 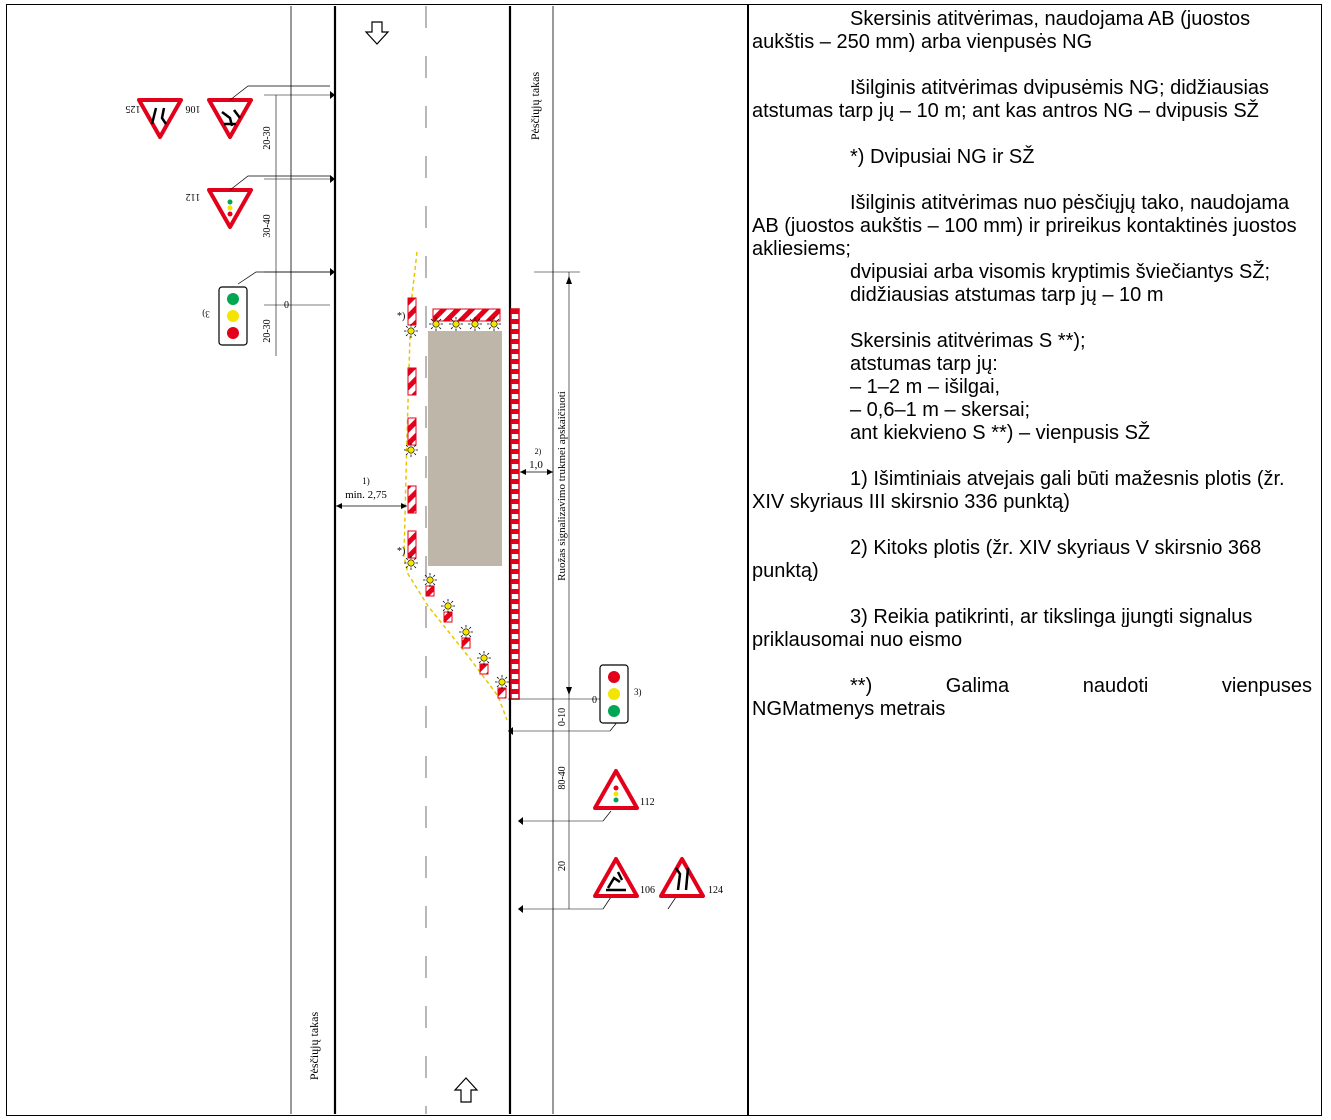 What do you see at coordinates (536, 465) in the screenshot?
I see `ped-gap-value: 1,0` at bounding box center [536, 465].